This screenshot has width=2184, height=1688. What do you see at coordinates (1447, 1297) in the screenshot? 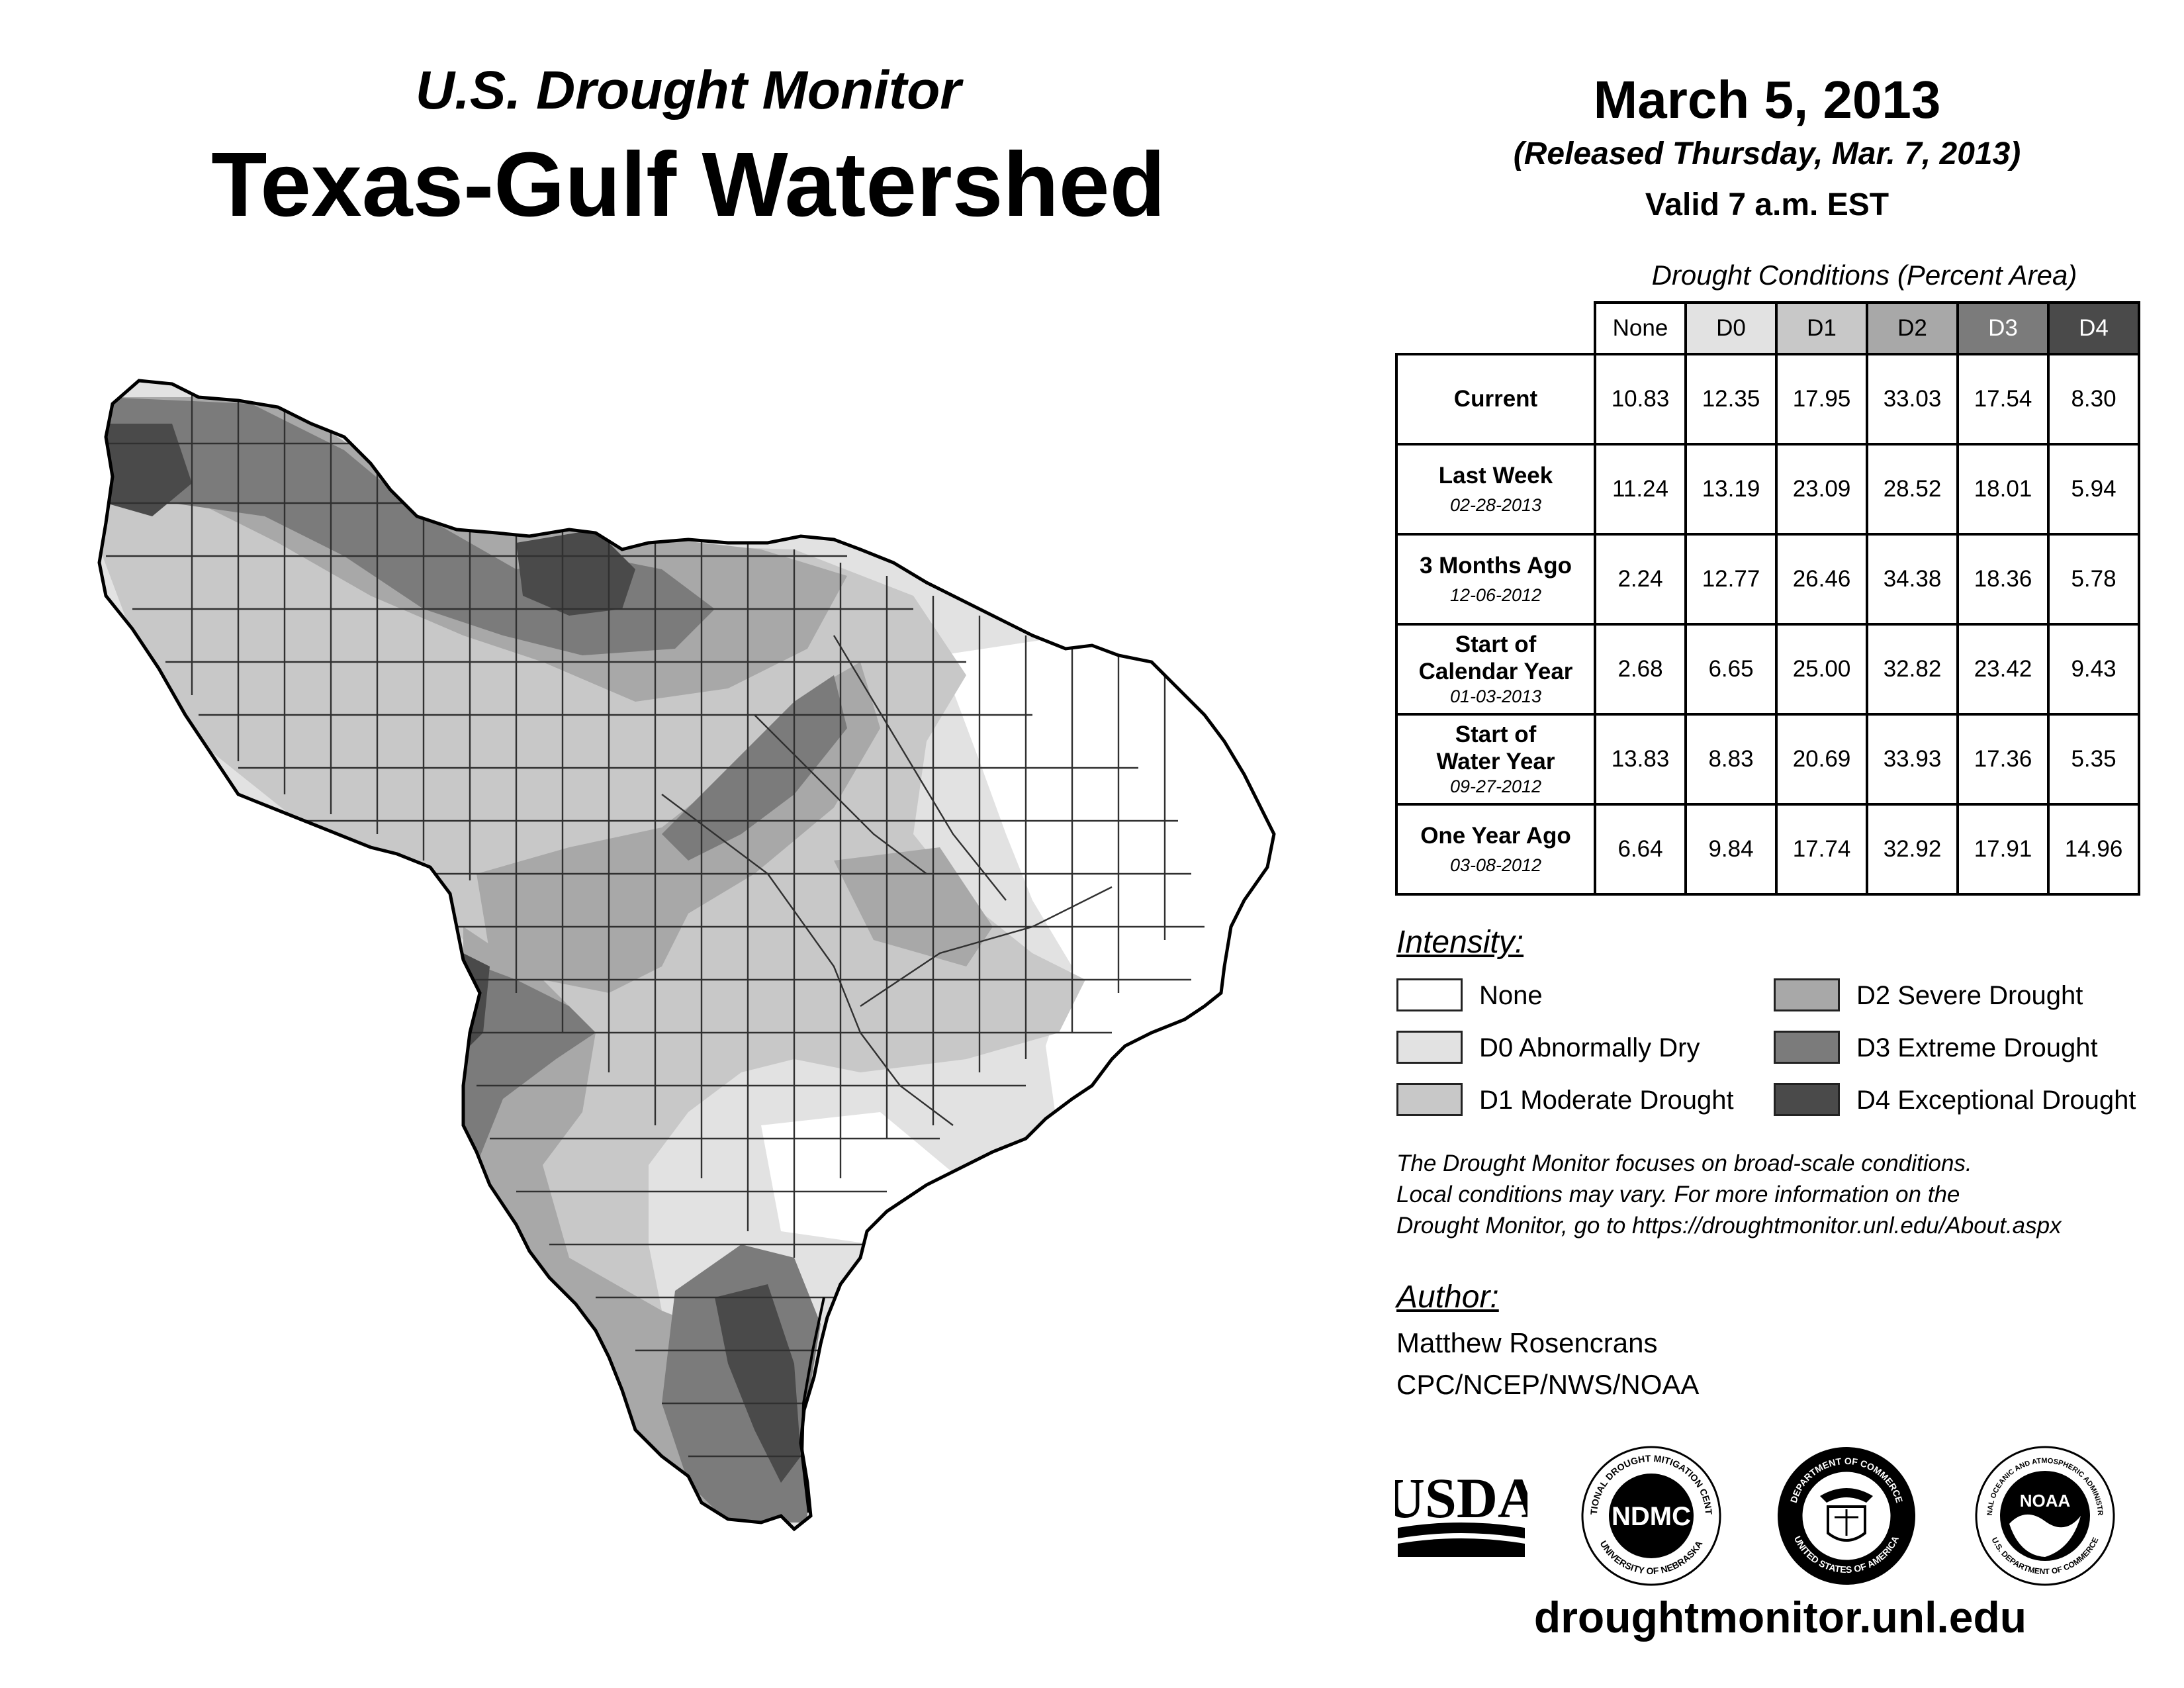
I see `author-heading: Author:` at bounding box center [1447, 1297].